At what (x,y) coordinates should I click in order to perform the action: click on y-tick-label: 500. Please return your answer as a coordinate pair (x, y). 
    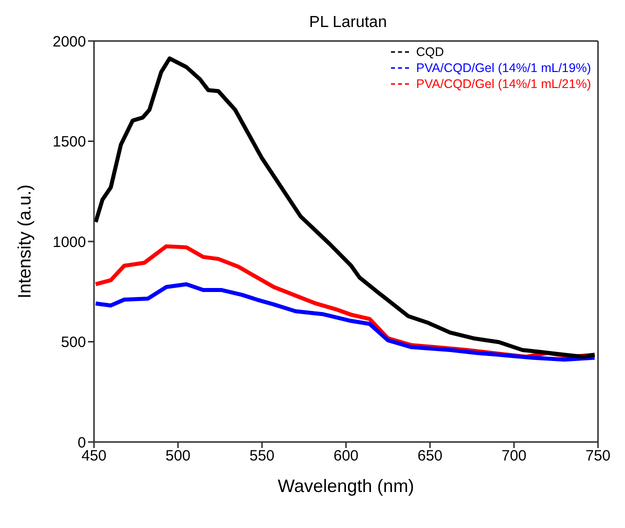
    Looking at the image, I should click on (73, 343).